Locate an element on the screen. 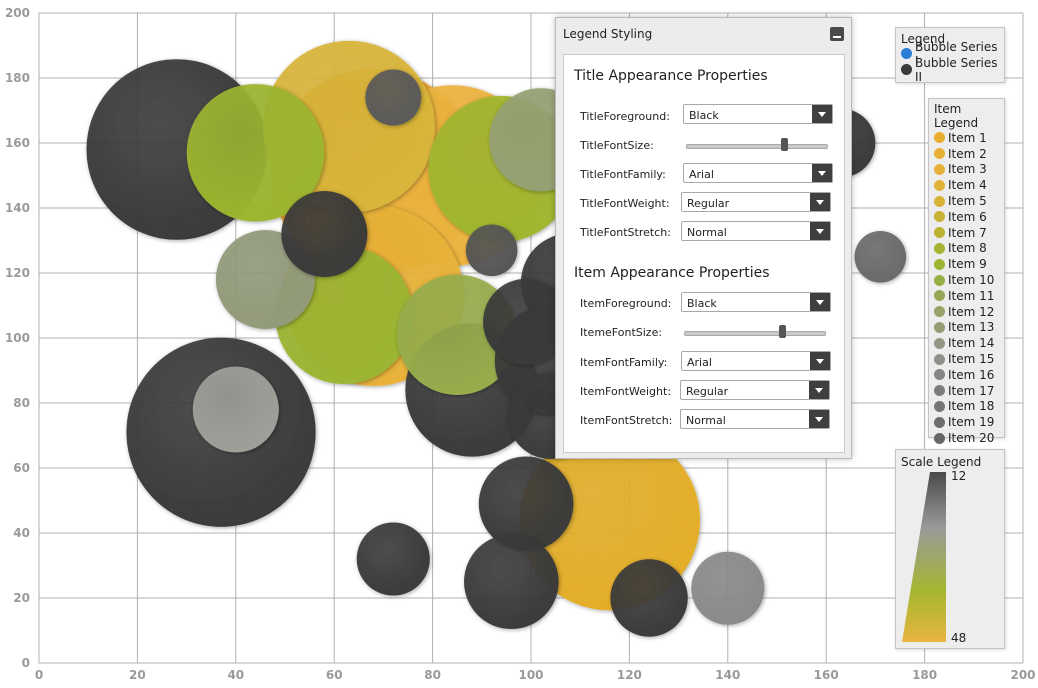 This screenshot has width=1038, height=688. item-legend-item: Item 18 is located at coordinates (966, 407).